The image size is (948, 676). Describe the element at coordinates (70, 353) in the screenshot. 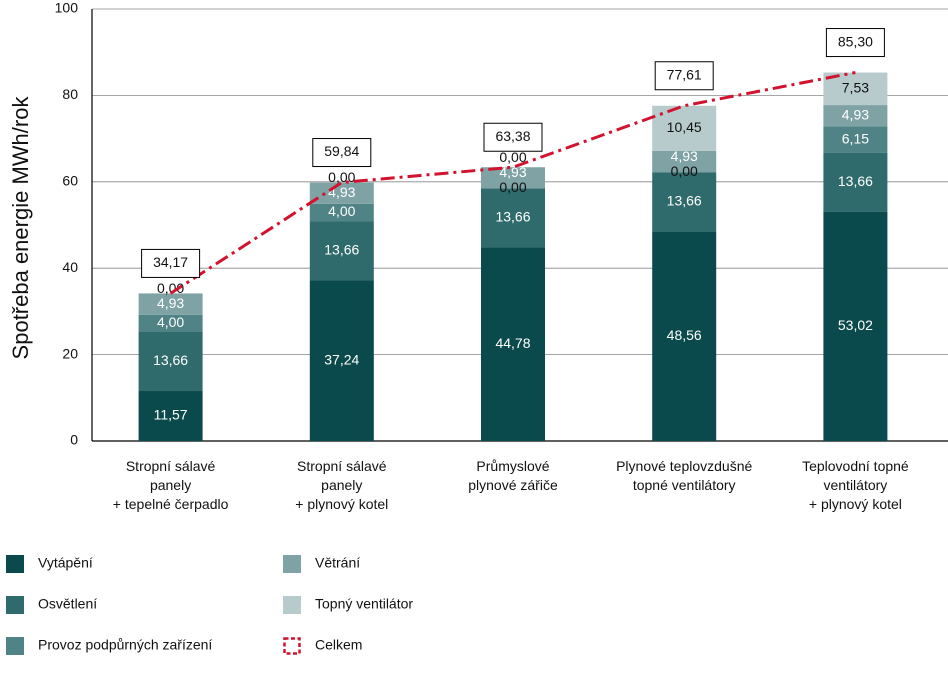

I see `y-tick-label: 20` at that location.